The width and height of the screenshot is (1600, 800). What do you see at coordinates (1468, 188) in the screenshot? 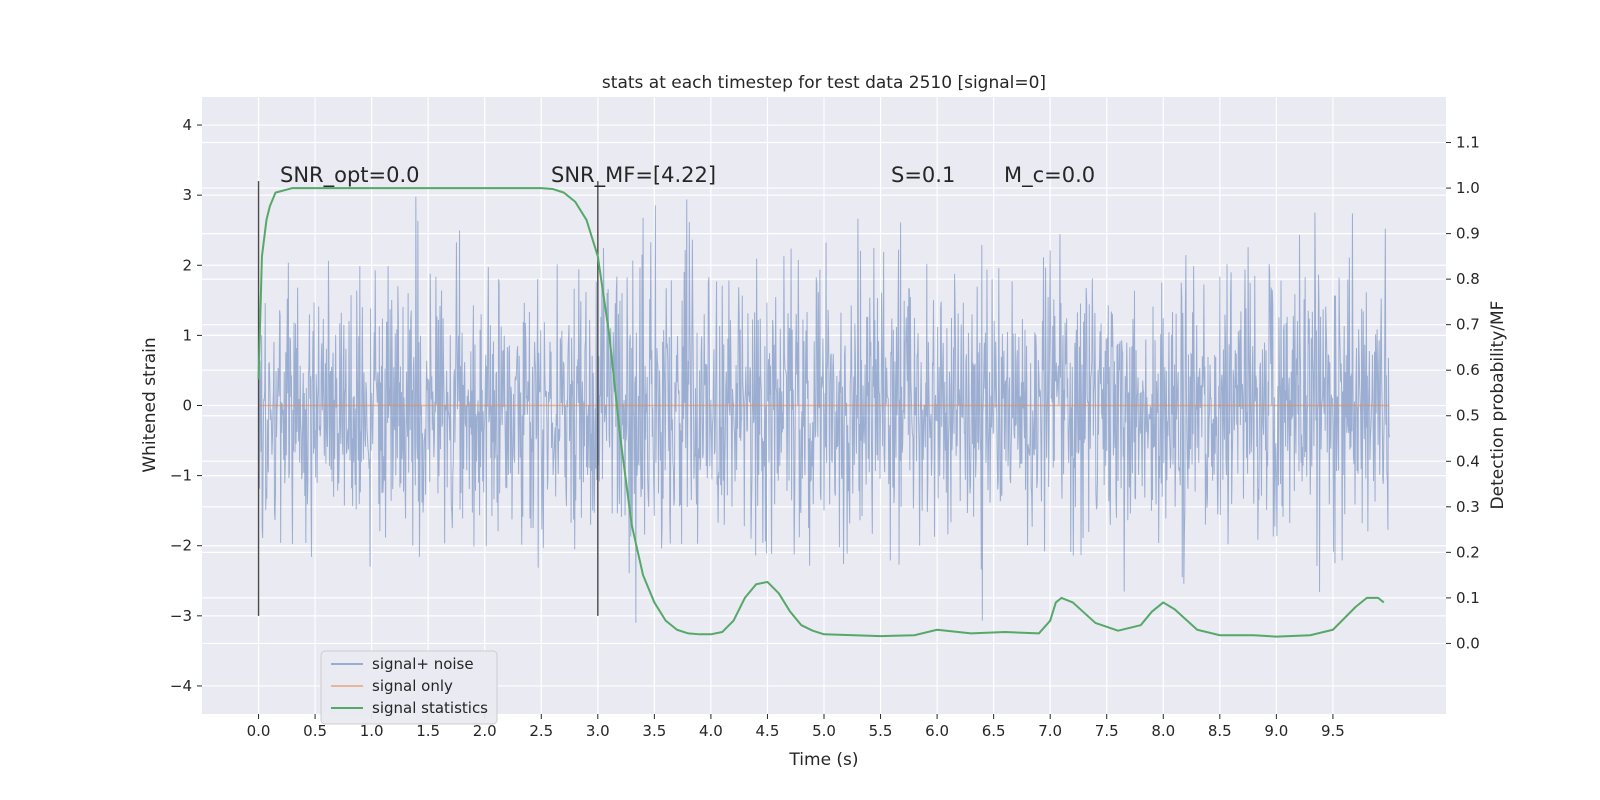
I see `y2-tick-label: 1.0` at bounding box center [1468, 188].